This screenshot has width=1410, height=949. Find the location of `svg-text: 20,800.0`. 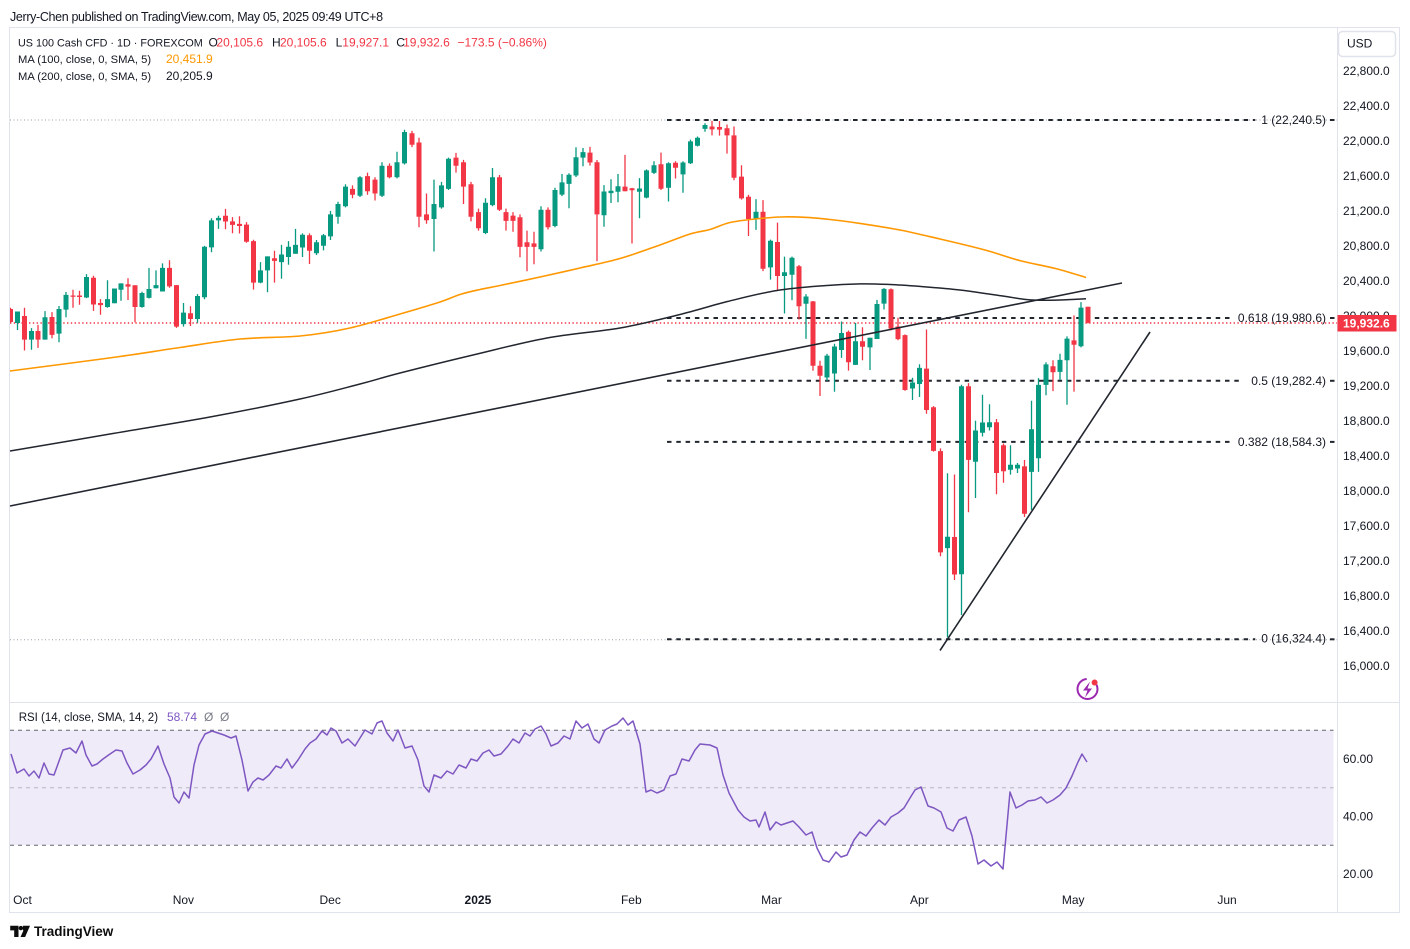

svg-text: 20,800.0 is located at coordinates (1366, 246).